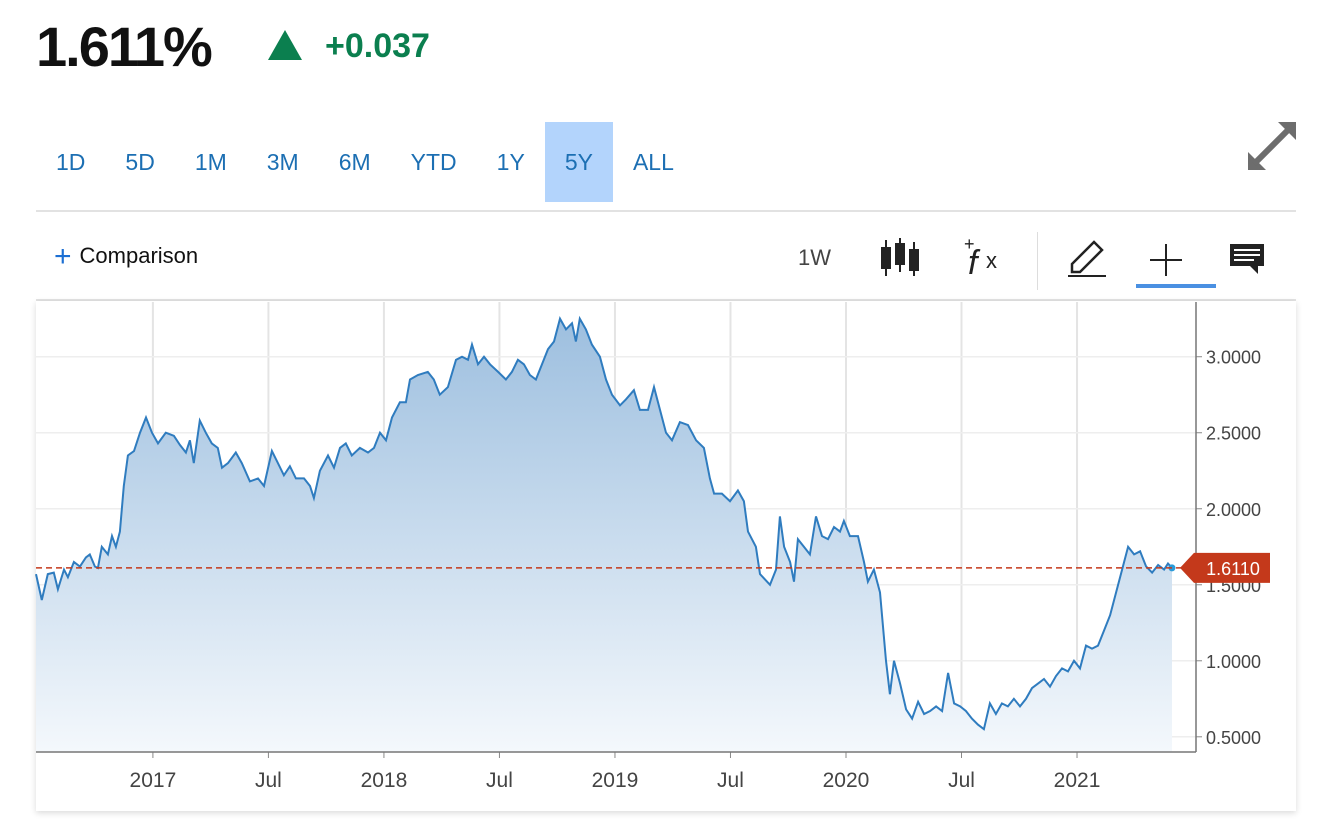 The height and width of the screenshot is (840, 1340). Describe the element at coordinates (282, 162) in the screenshot. I see `range-tab: 3M` at that location.